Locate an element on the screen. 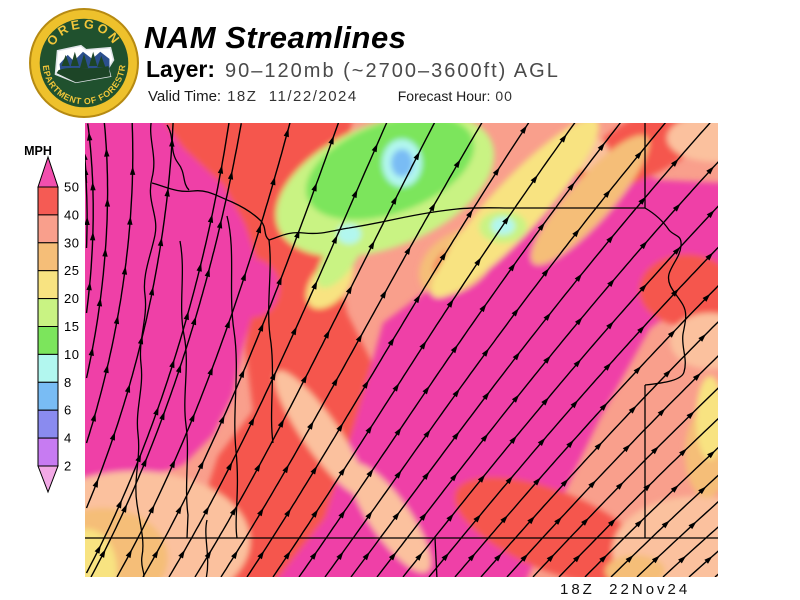 This screenshot has width=800, height=600. wind-region-blue is located at coordinates (402, 163).